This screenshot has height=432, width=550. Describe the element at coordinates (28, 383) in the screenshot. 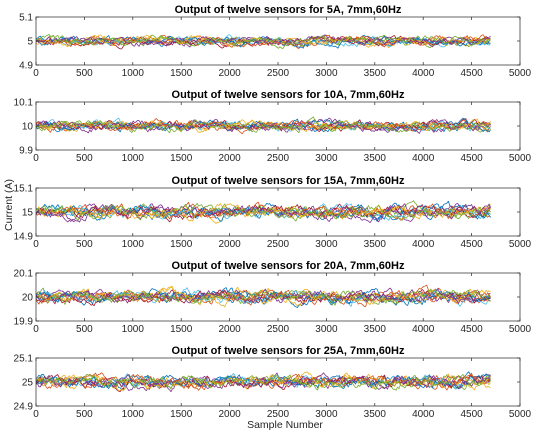

I see `y-tick-label: 25` at that location.